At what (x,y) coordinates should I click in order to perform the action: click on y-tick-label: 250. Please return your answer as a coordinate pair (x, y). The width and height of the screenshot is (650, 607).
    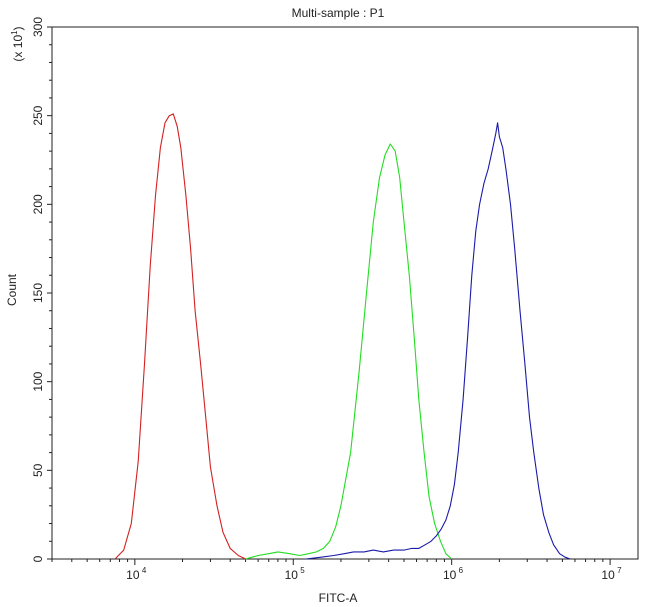
    Looking at the image, I should click on (38, 115).